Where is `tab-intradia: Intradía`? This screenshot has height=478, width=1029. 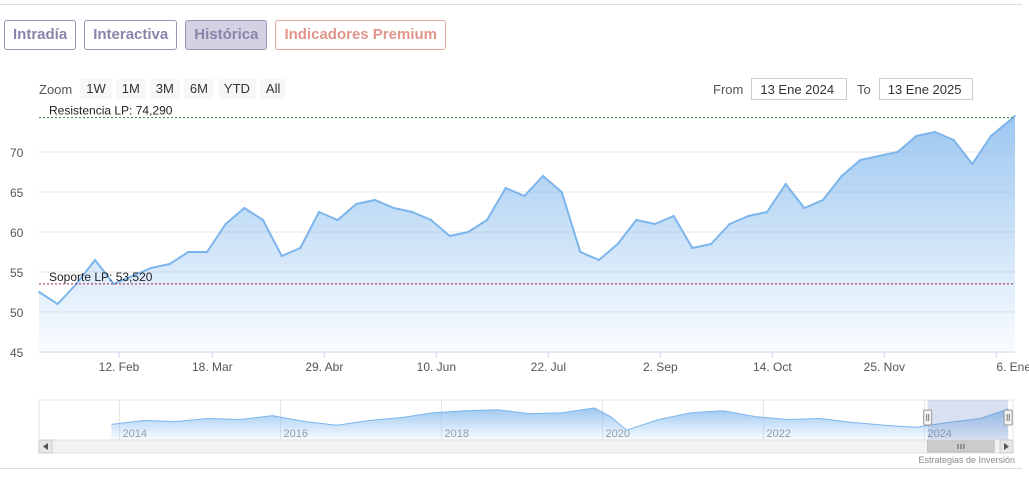 tab-intradia: Intradía is located at coordinates (40, 35).